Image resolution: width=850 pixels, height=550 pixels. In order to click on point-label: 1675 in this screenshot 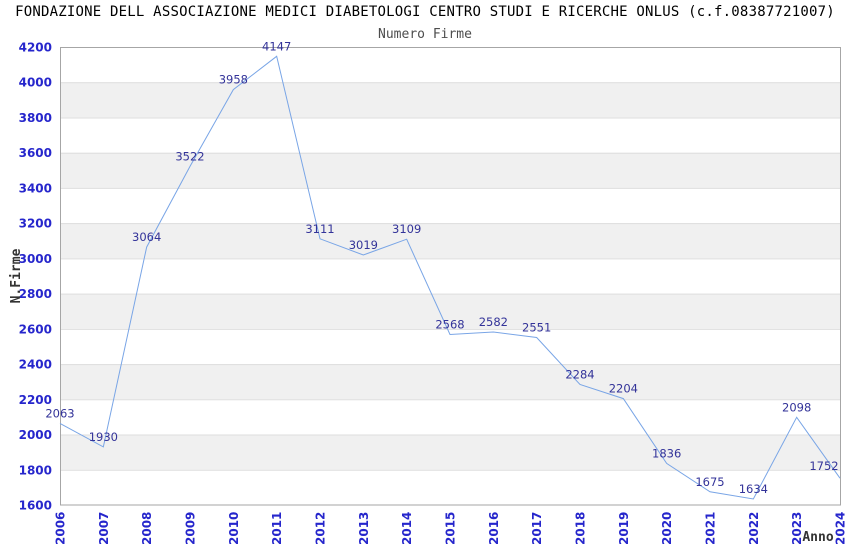, I will do `click(709, 482)`.